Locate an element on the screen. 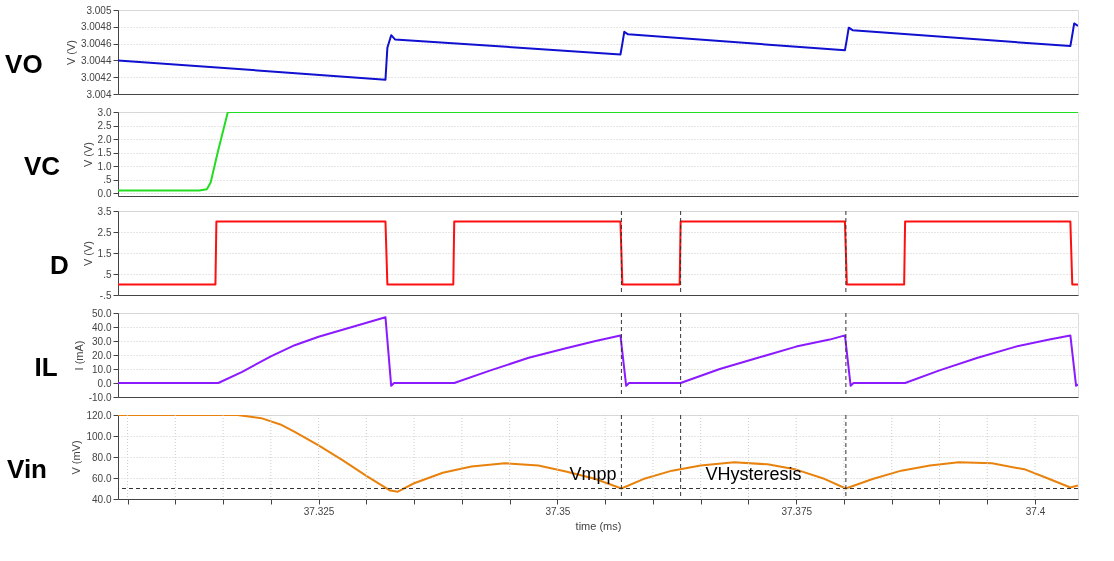 The width and height of the screenshot is (1114, 561). y-tick-label: 3.0048 is located at coordinates (96, 27).